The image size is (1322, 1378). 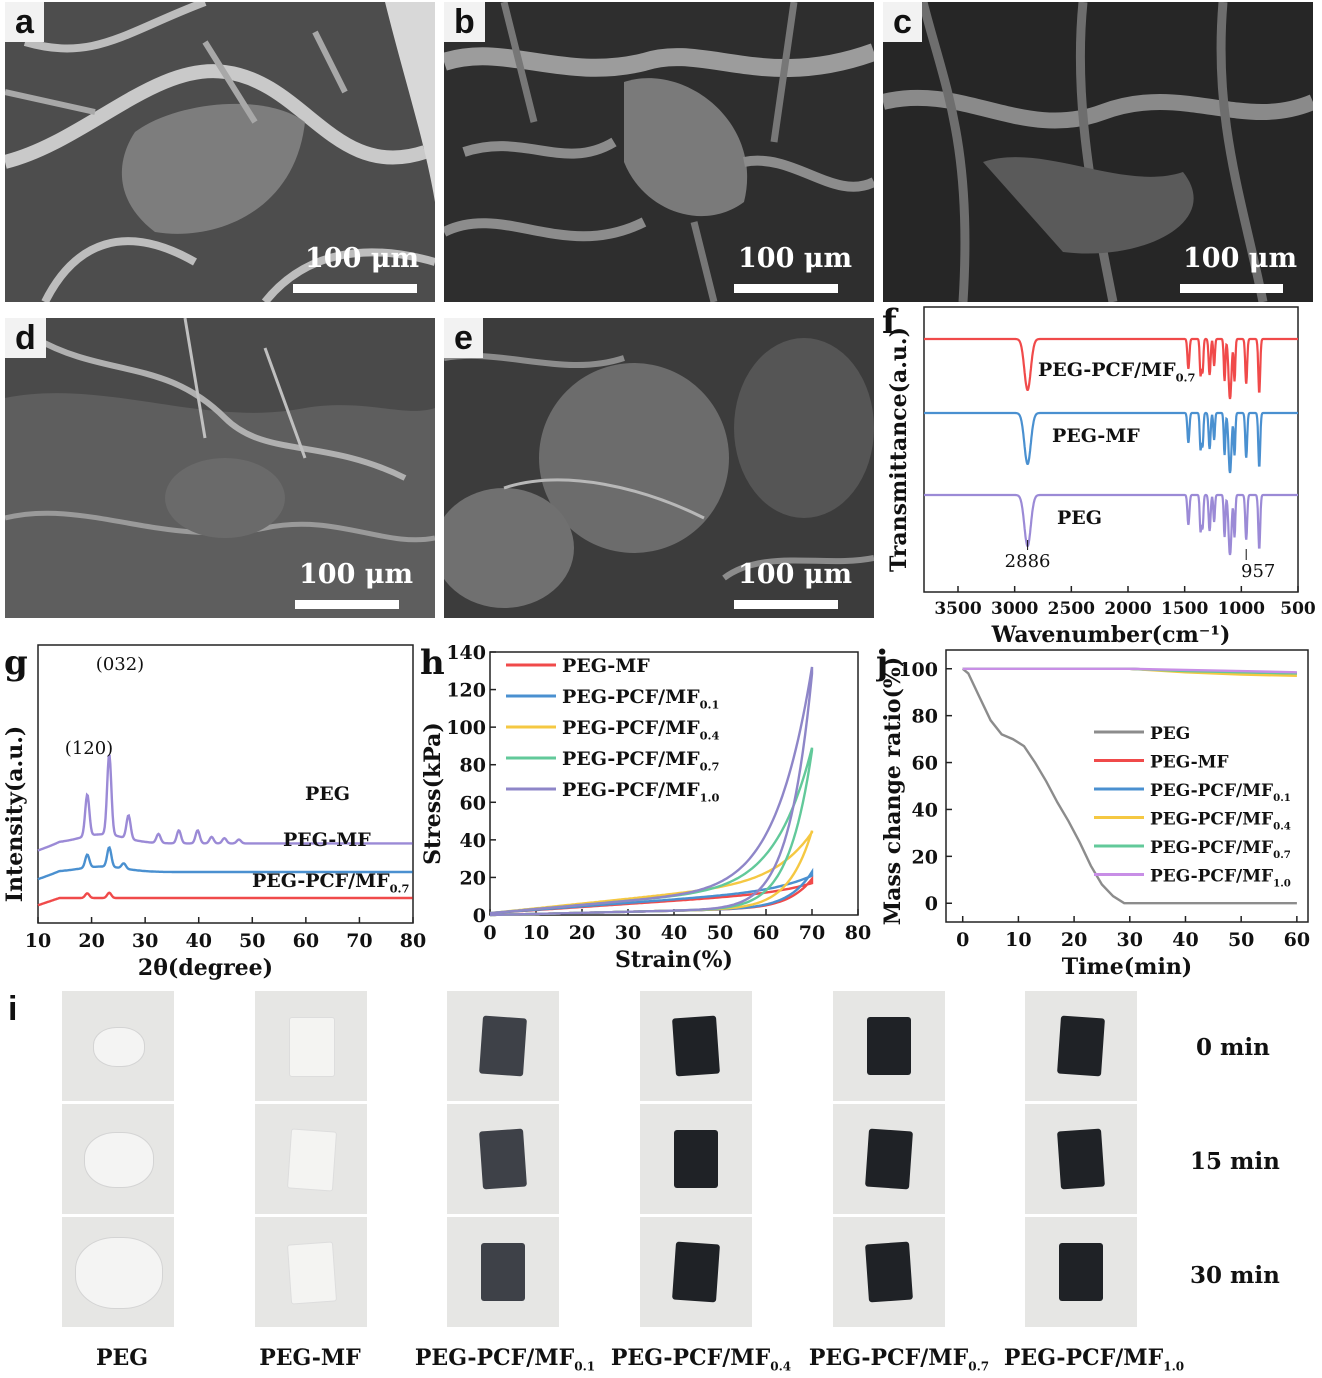 I want to click on chart-g-annotation: (120), so click(x=89, y=748).